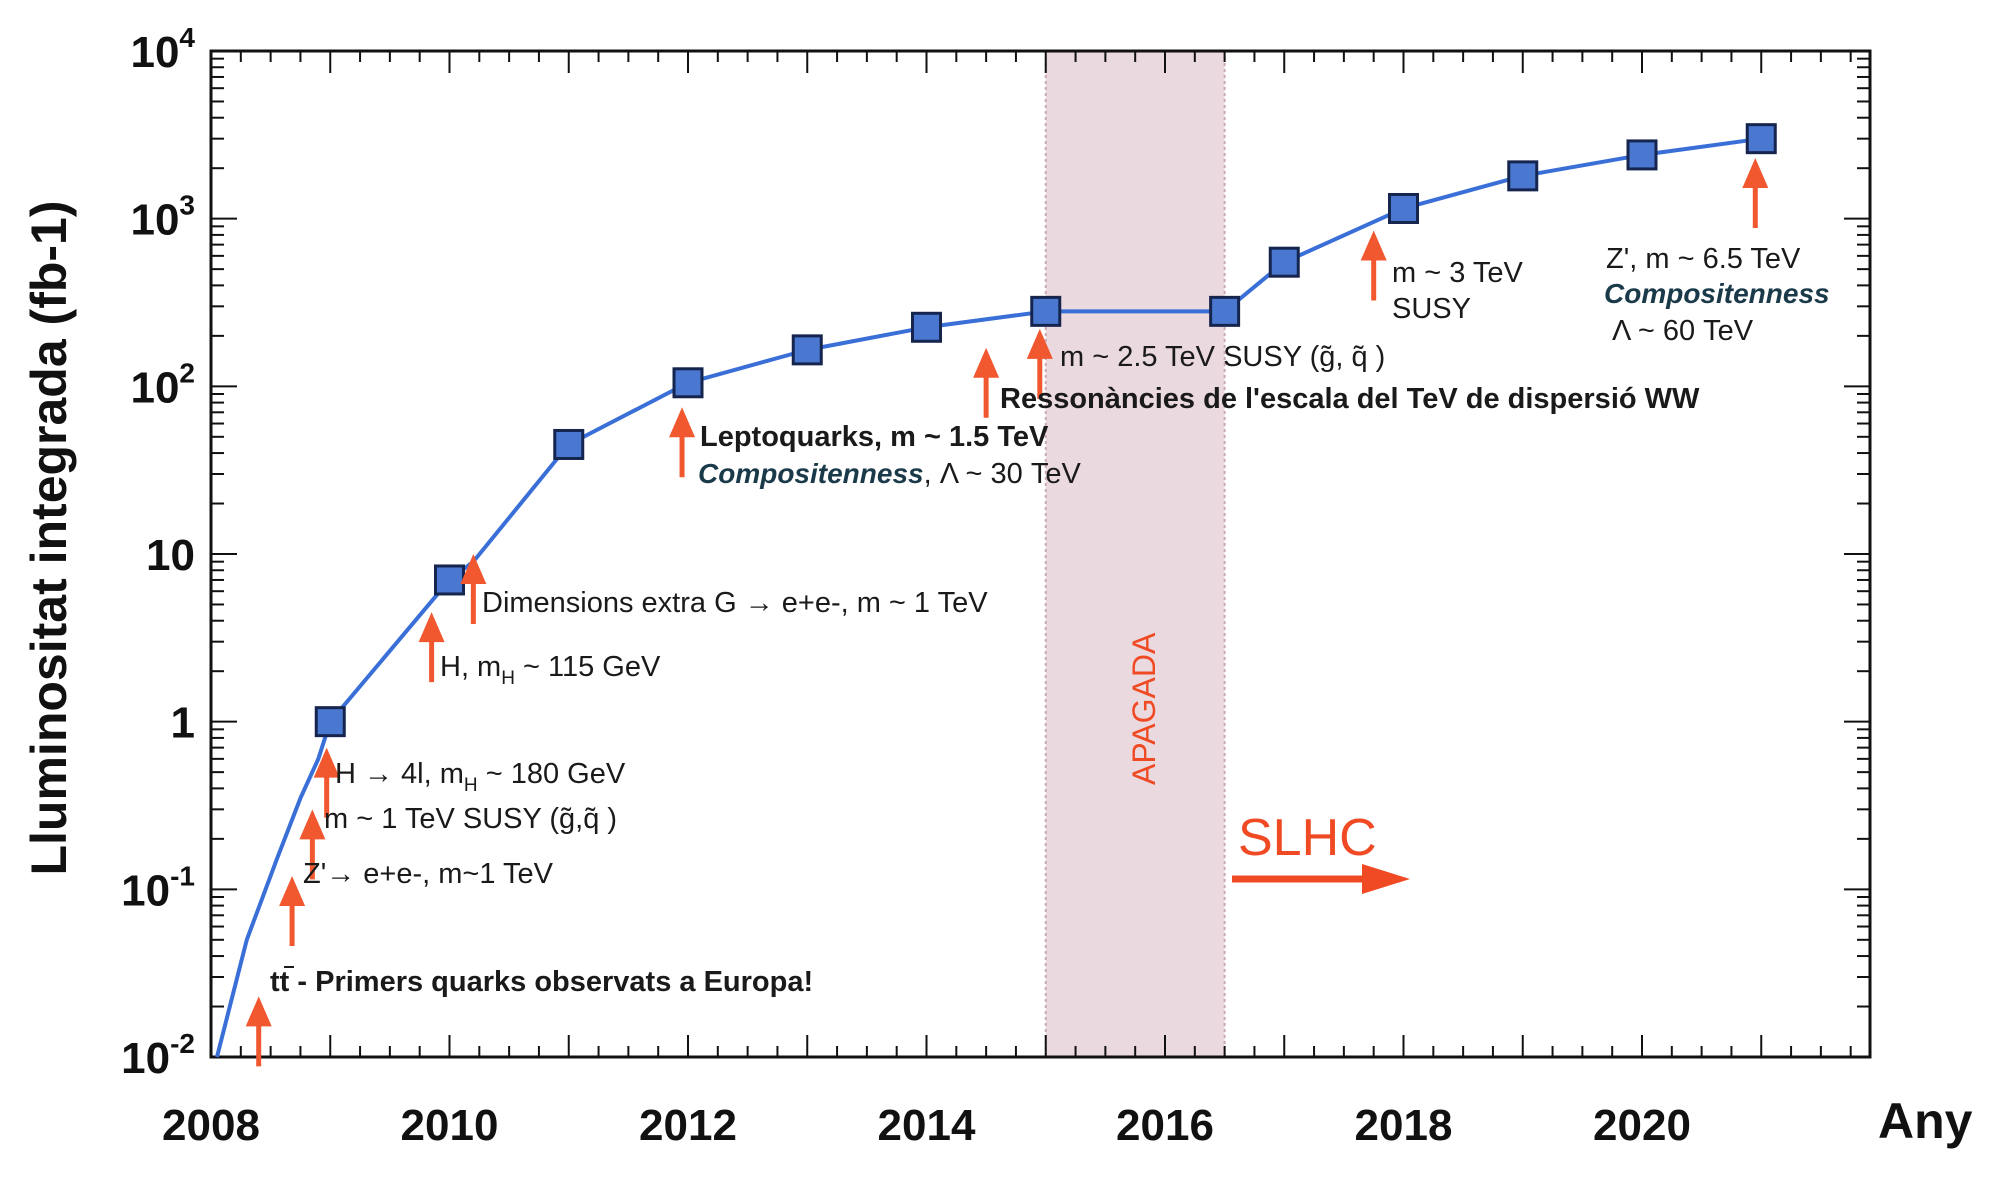  Describe the element at coordinates (480, 777) in the screenshot. I see `annotation-h4l: H → 4l, mH ~ 180 GeV` at that location.